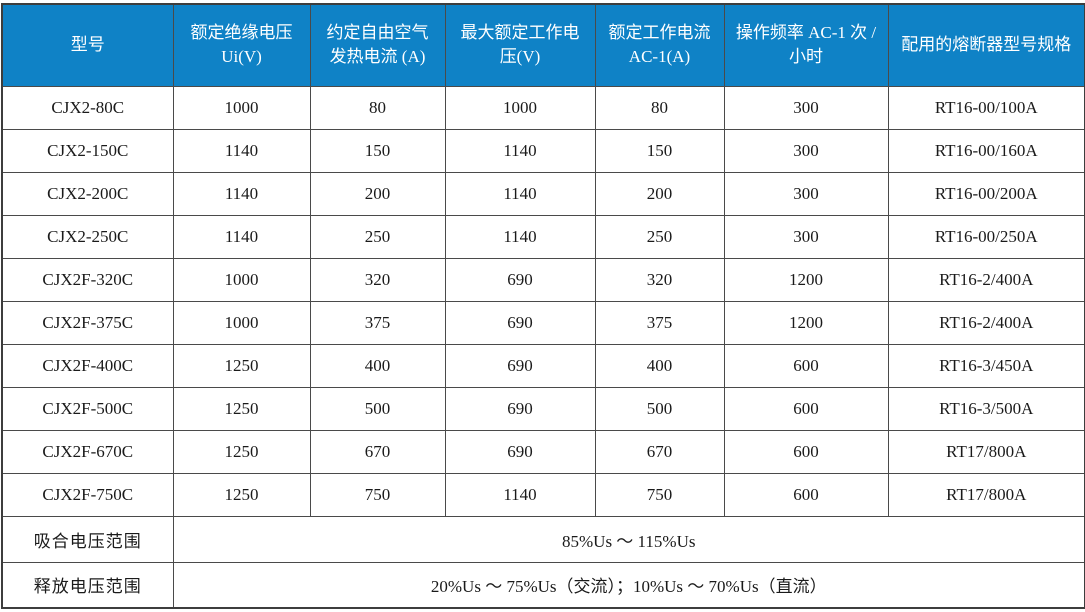  Describe the element at coordinates (87, 494) in the screenshot. I see `model-cell: CJX2F-750C` at that location.